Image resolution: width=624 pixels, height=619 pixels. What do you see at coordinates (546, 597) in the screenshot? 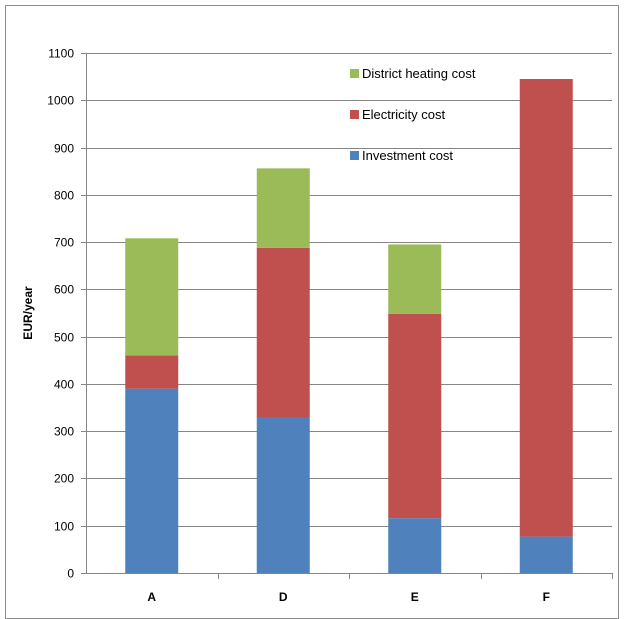
I see `x-tick-label: F` at bounding box center [546, 597].